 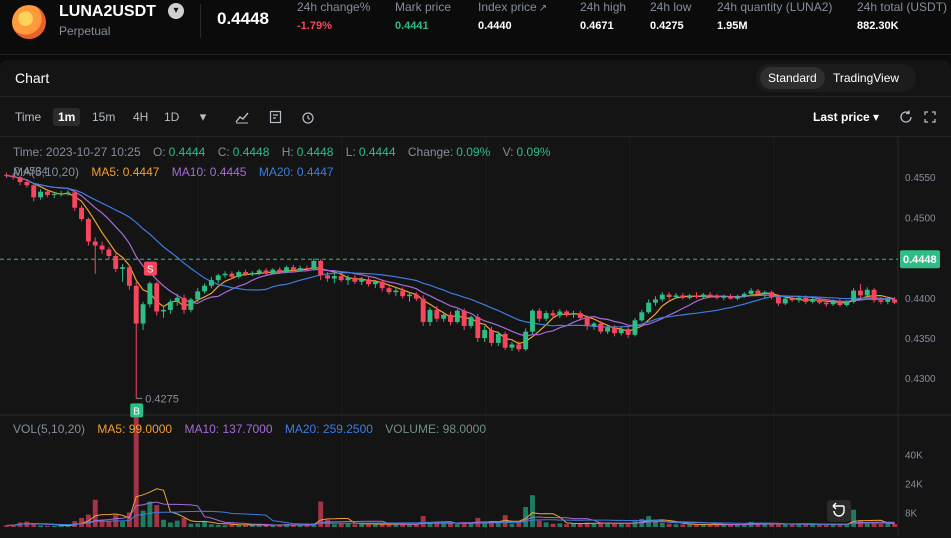 What do you see at coordinates (308, 117) in the screenshot?
I see `alarm-icon` at bounding box center [308, 117].